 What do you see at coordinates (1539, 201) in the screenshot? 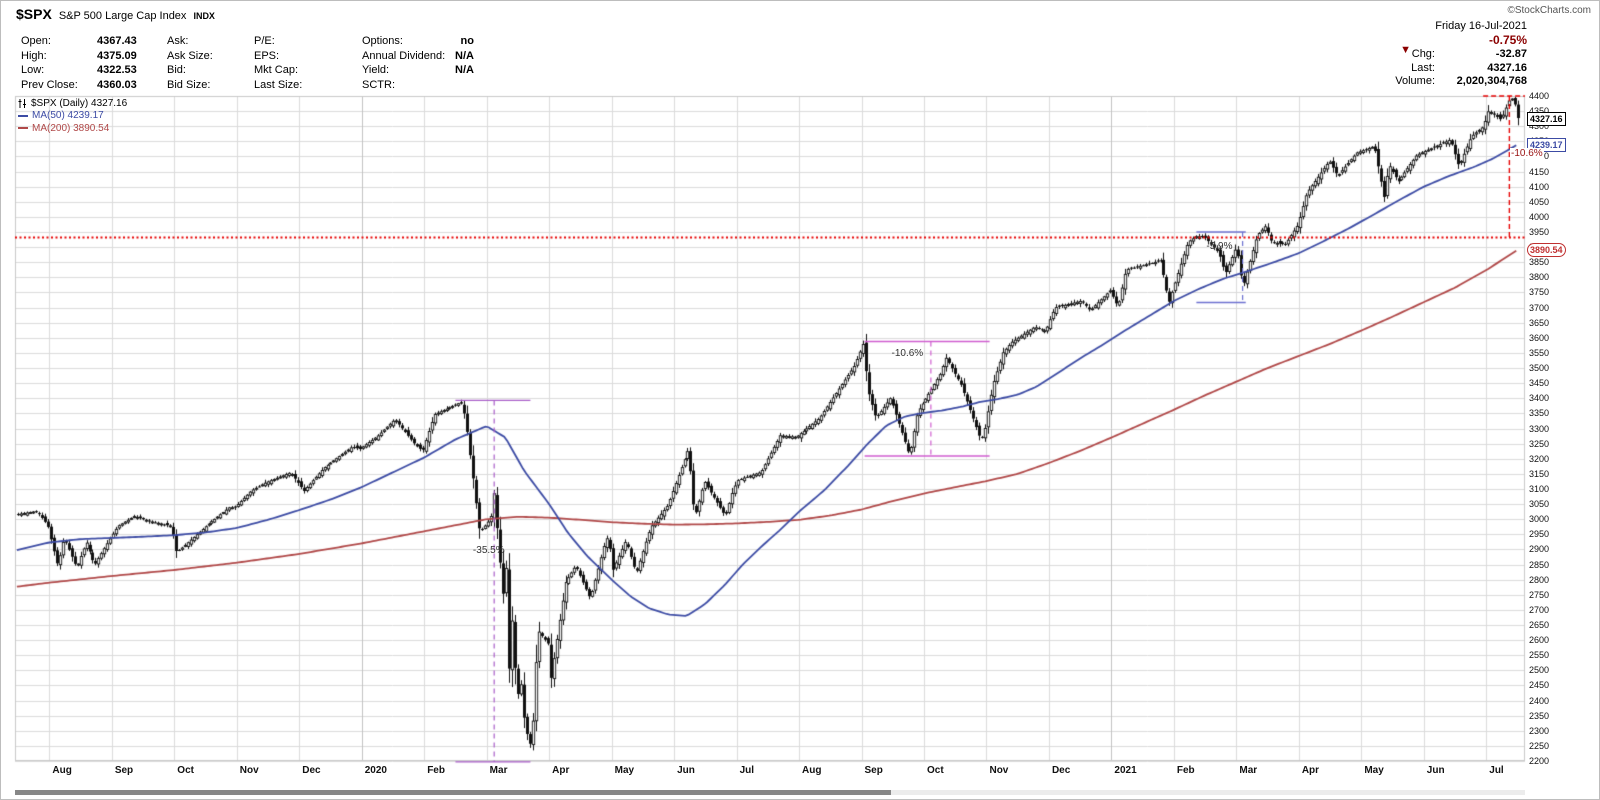
I see `y-axis-label: 4050` at bounding box center [1539, 201].